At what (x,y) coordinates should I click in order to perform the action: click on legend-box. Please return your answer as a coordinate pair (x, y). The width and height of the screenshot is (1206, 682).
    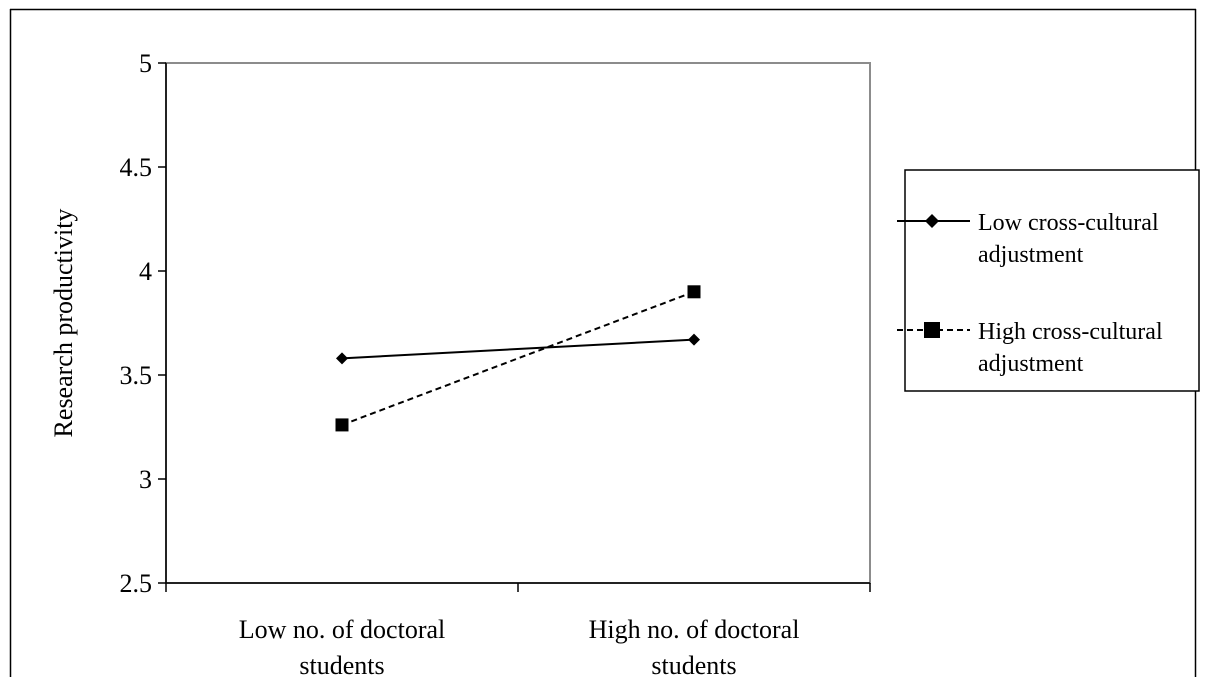
    Looking at the image, I should click on (1052, 280).